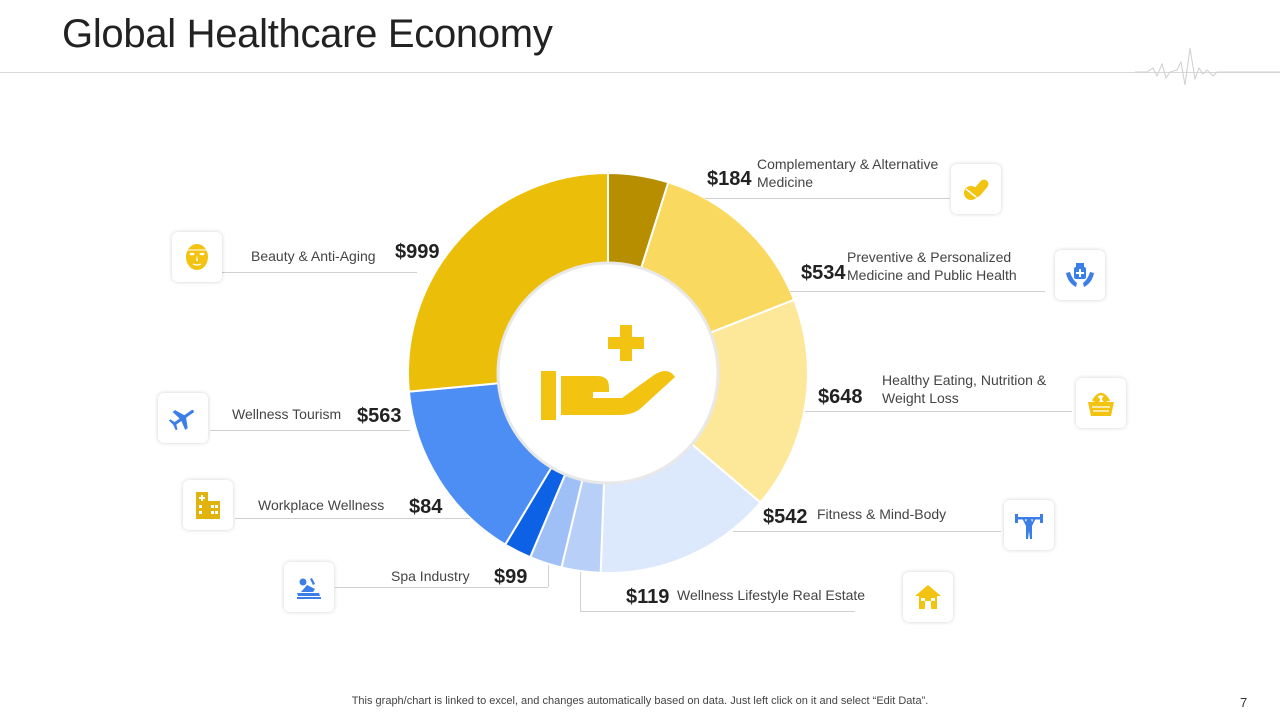  What do you see at coordinates (307, 34) in the screenshot?
I see `page-title: Global Healthcare Economy` at bounding box center [307, 34].